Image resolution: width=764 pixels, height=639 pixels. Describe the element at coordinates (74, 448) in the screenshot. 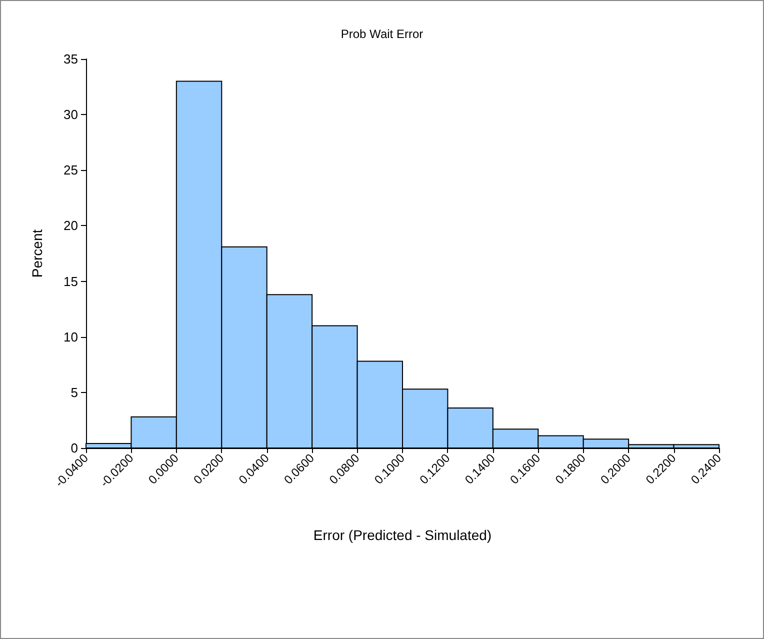

I see `y-tick-label: 0` at that location.